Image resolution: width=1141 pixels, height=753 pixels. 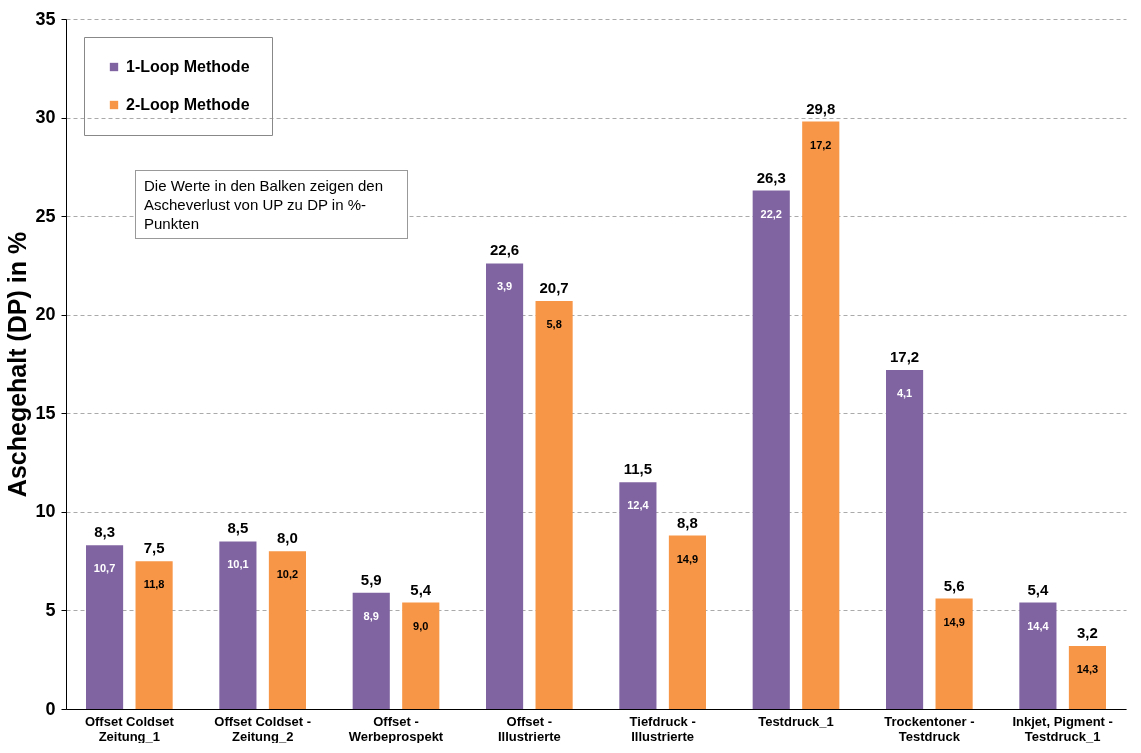 What do you see at coordinates (287, 574) in the screenshot?
I see `annotation: 10,2` at bounding box center [287, 574].